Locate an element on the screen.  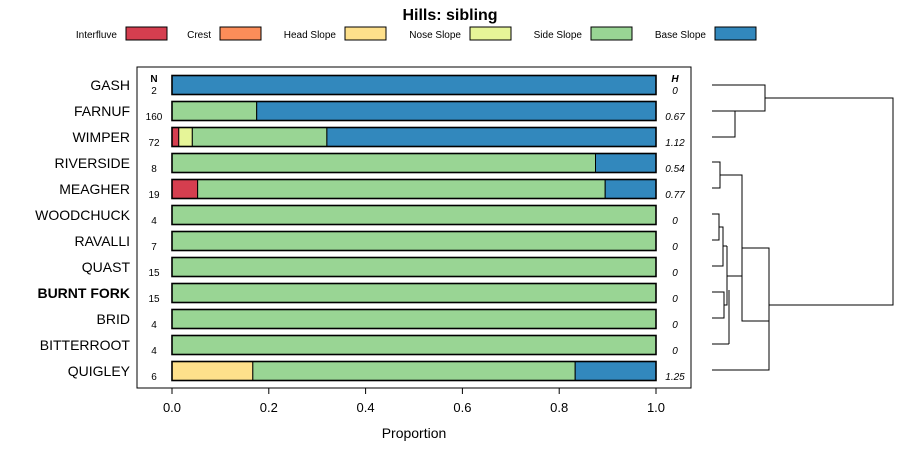
n-value: 6 is located at coordinates (154, 377).